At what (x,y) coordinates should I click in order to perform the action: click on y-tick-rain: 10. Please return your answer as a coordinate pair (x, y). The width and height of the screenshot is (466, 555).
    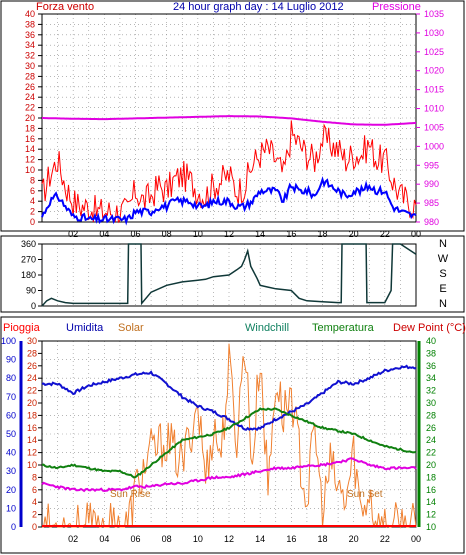
    Looking at the image, I should click on (32, 465).